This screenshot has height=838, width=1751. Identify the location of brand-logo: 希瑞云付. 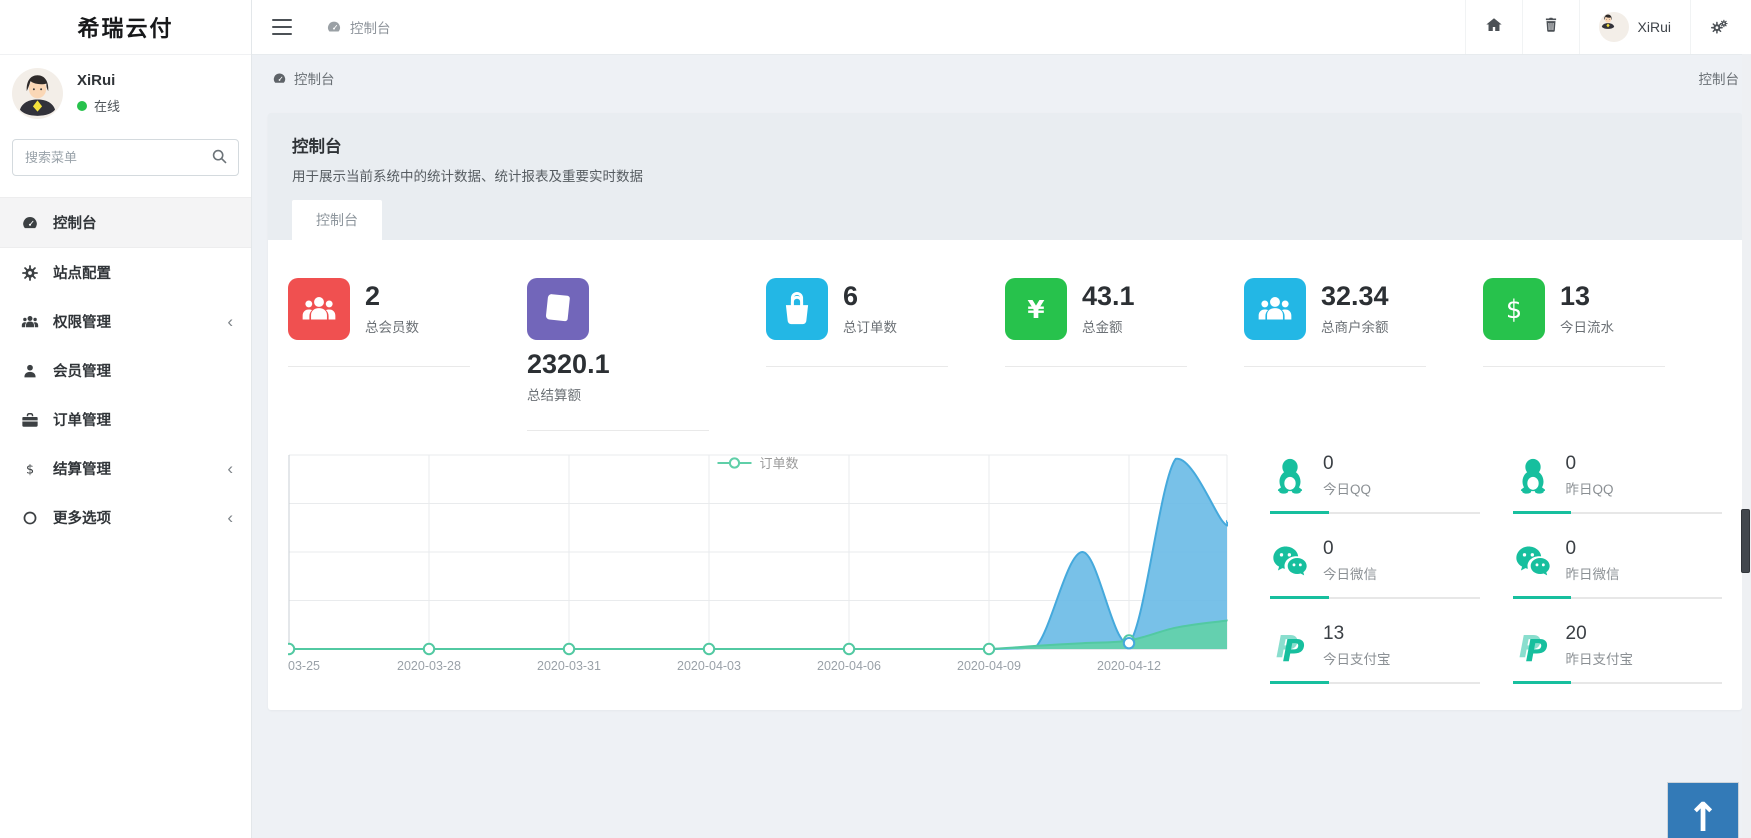
(125, 27).